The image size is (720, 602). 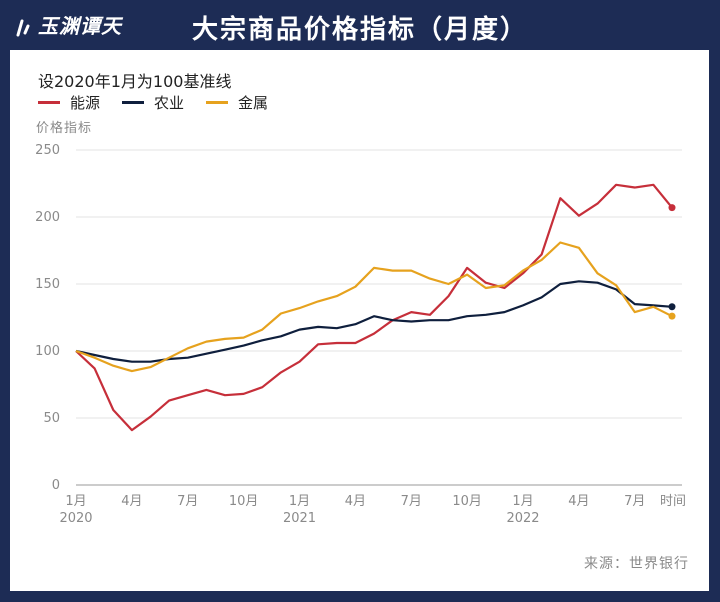 What do you see at coordinates (253, 103) in the screenshot?
I see `legend-label-metals: 金属` at bounding box center [253, 103].